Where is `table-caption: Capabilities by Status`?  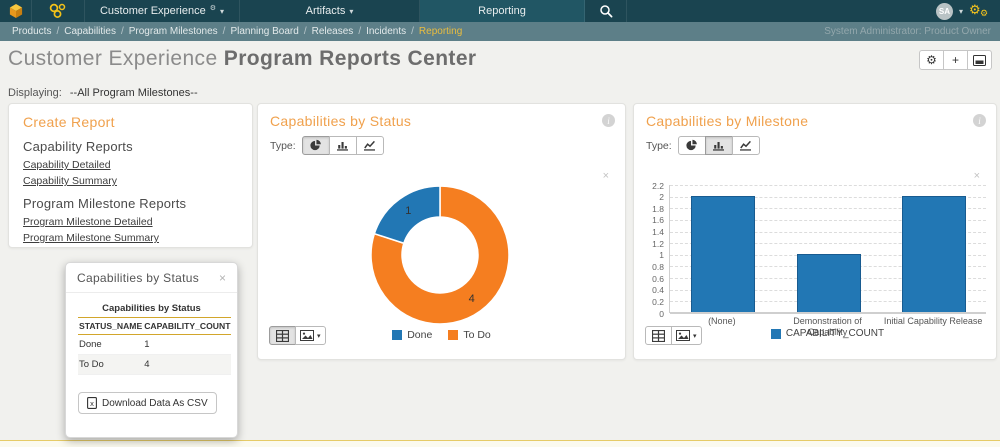
table-caption: Capabilities by Status is located at coordinates (151, 308).